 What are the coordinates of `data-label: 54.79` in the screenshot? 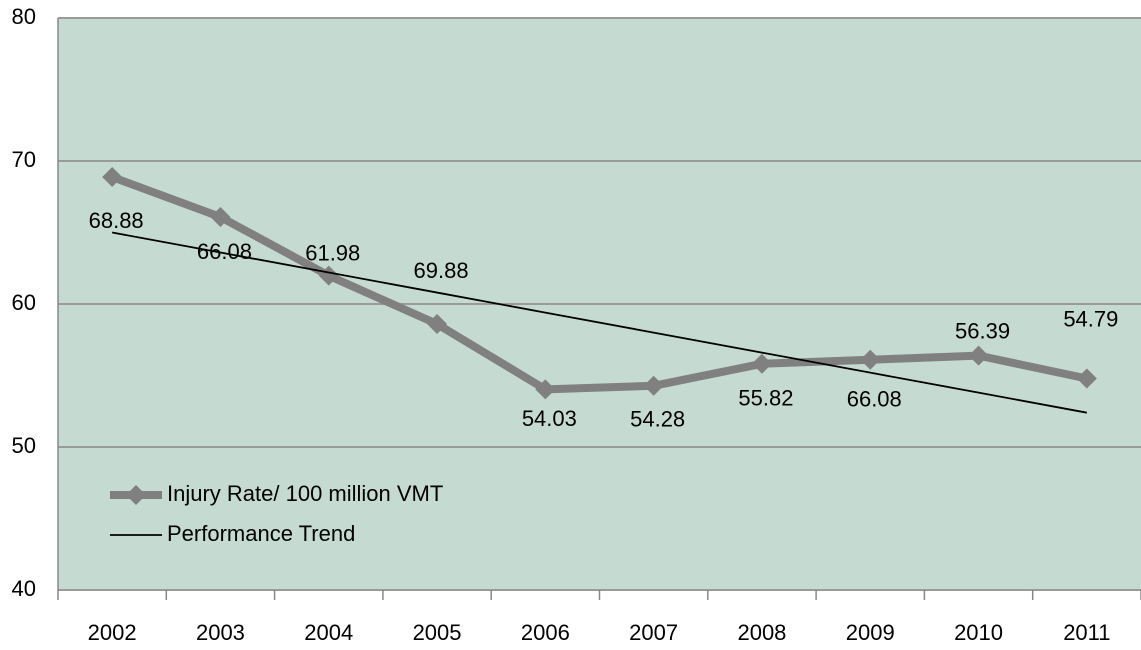 It's located at (1090, 318).